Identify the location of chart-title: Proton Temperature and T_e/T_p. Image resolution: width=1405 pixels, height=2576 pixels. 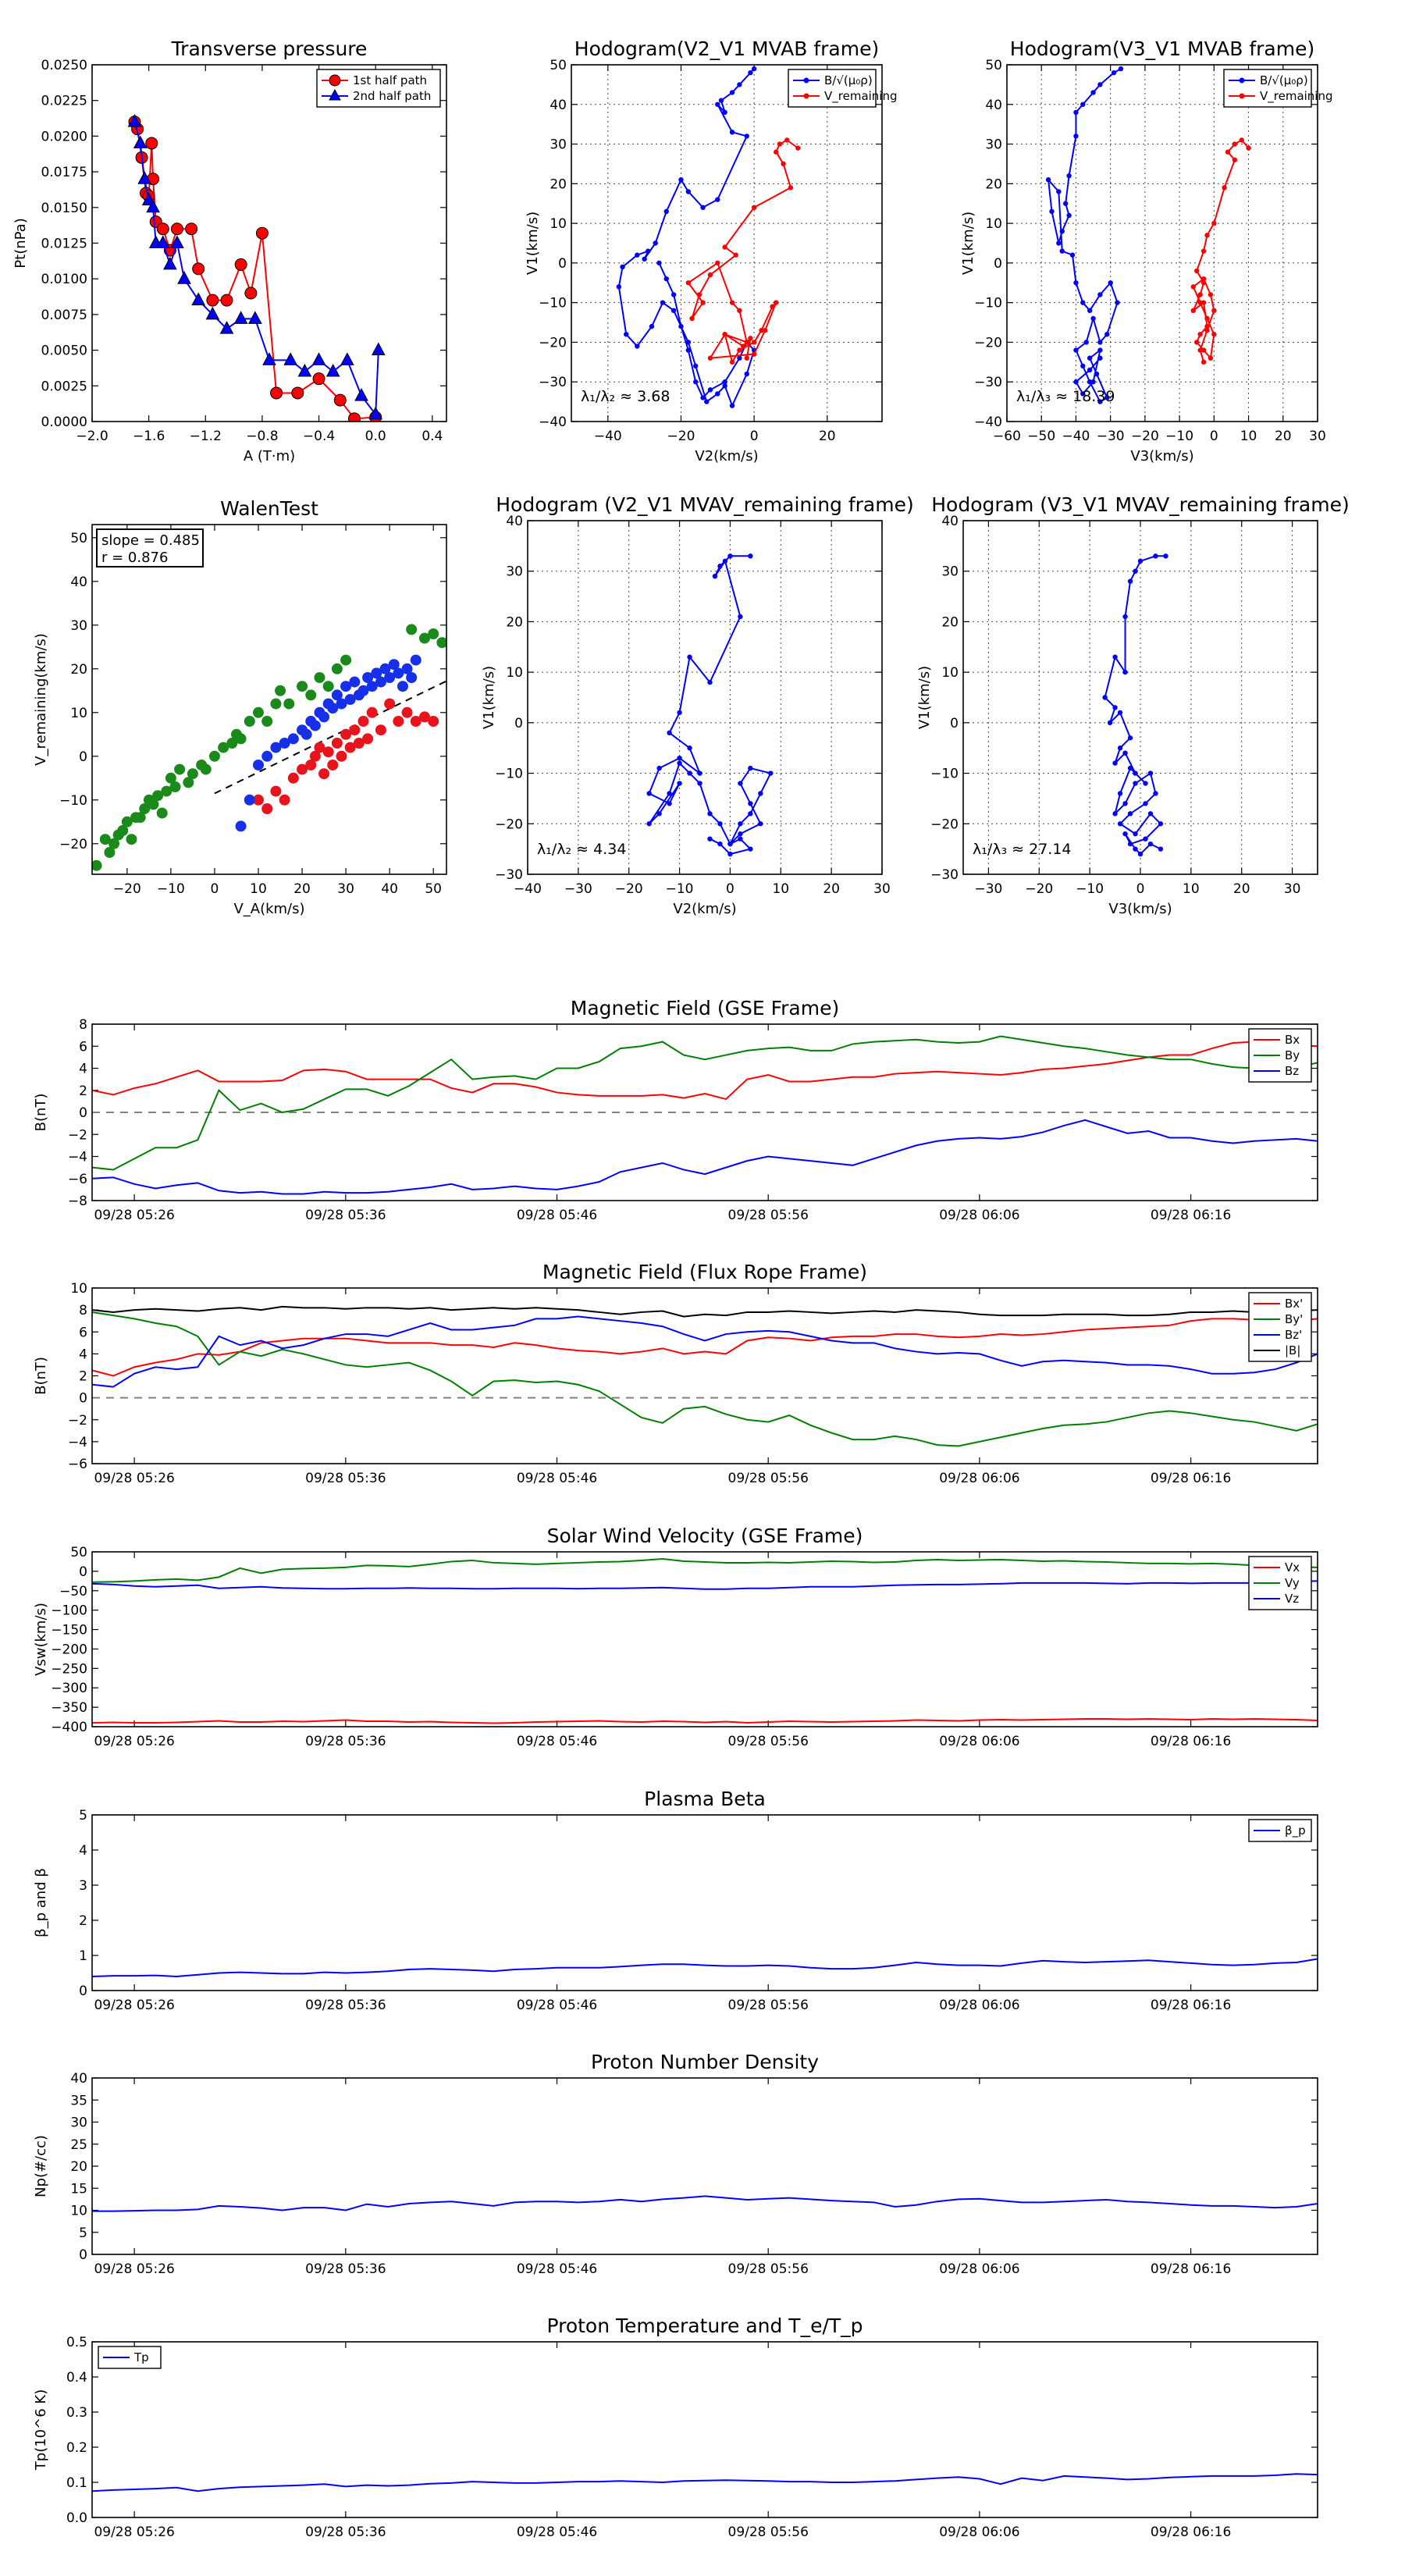
(705, 2325).